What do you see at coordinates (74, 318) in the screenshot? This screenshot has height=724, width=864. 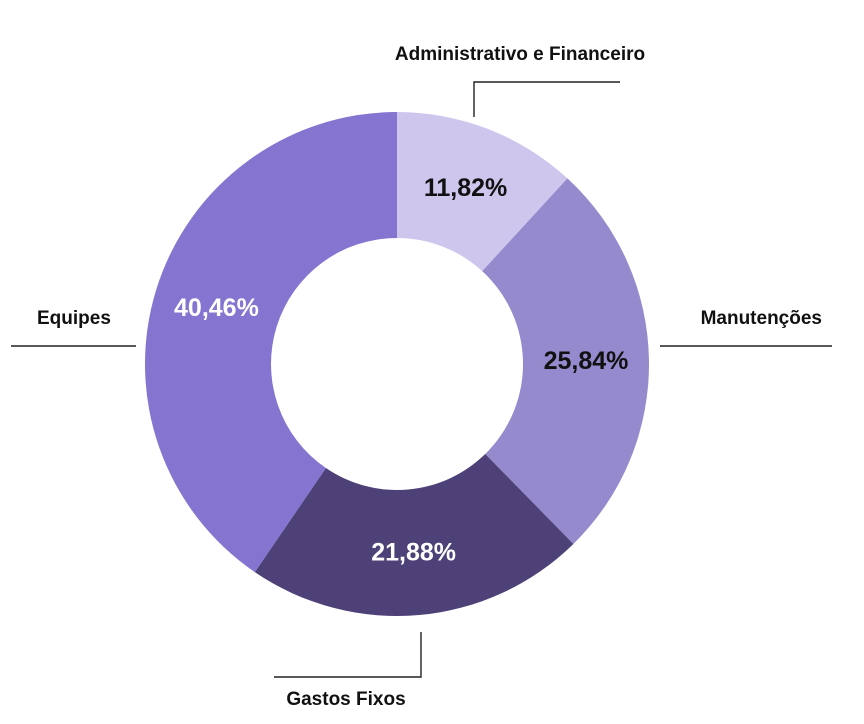 I see `category-label-equipes: Equipes` at bounding box center [74, 318].